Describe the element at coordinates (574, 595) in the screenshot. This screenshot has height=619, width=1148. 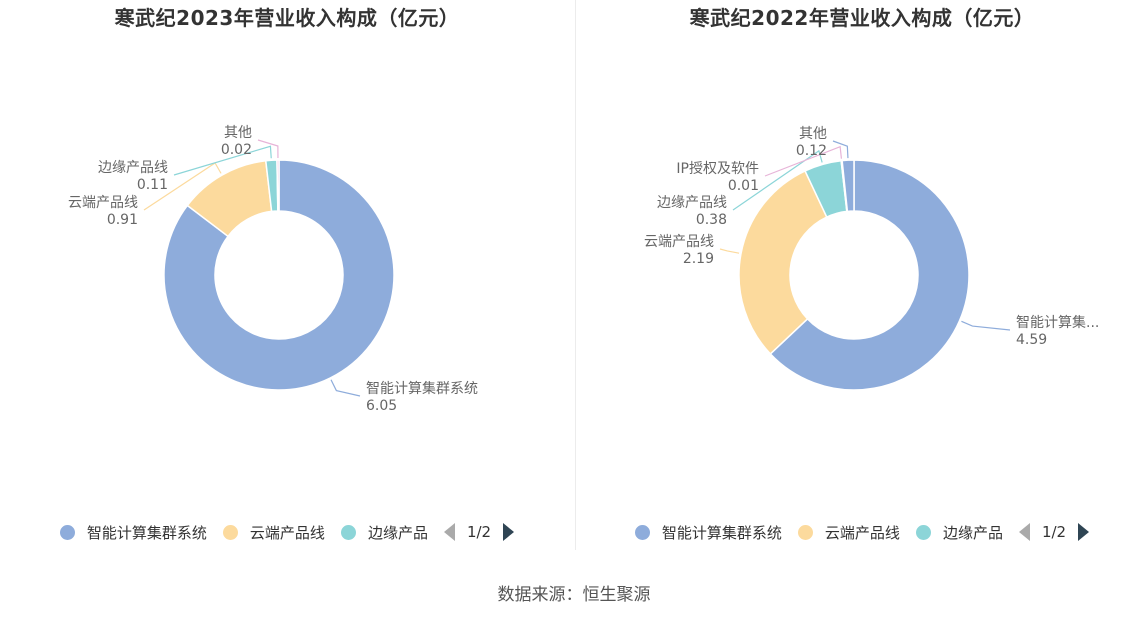
I see `data-source: 数据来源：恒生聚源` at that location.